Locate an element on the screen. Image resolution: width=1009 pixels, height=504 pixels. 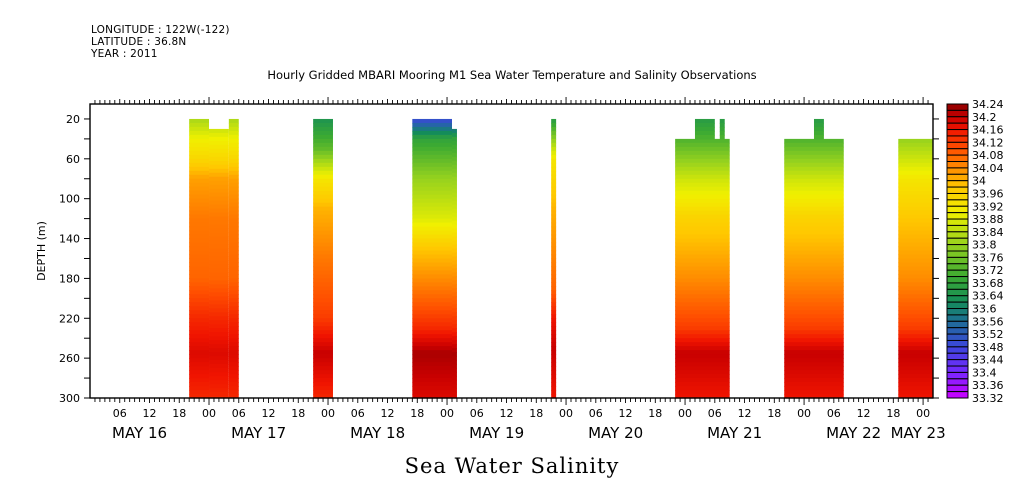
data-block is located at coordinates (915, 268).